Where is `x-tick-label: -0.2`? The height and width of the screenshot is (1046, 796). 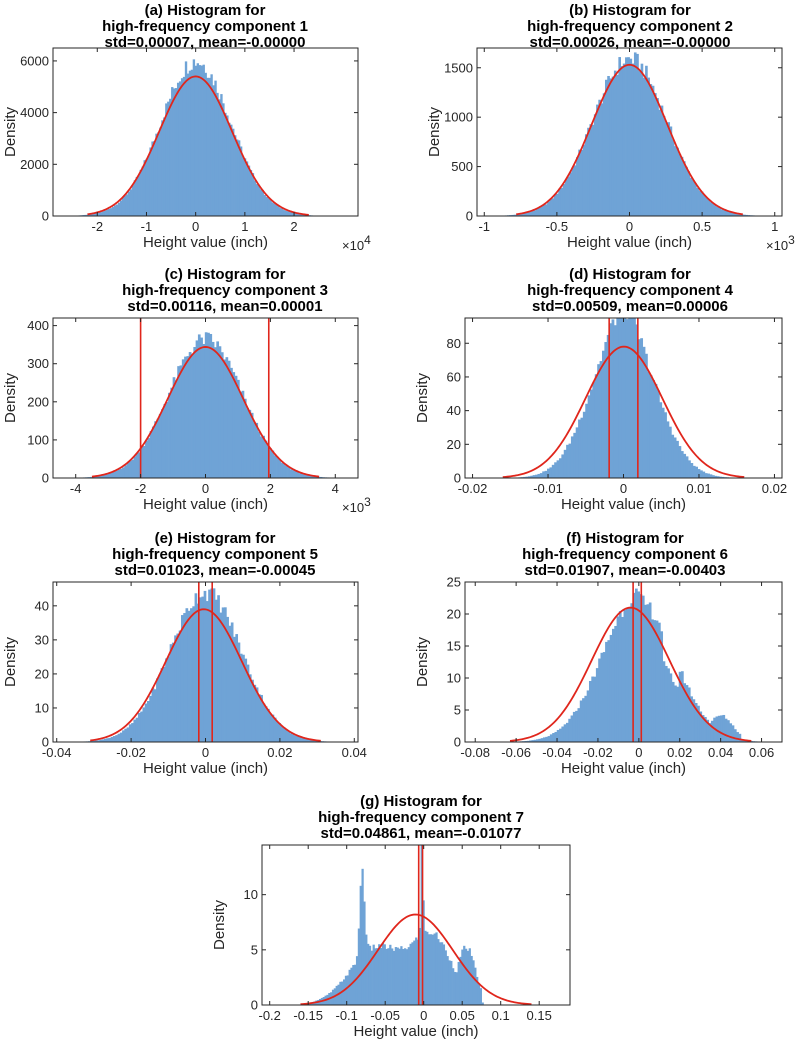 x-tick-label: -0.2 is located at coordinates (269, 1015).